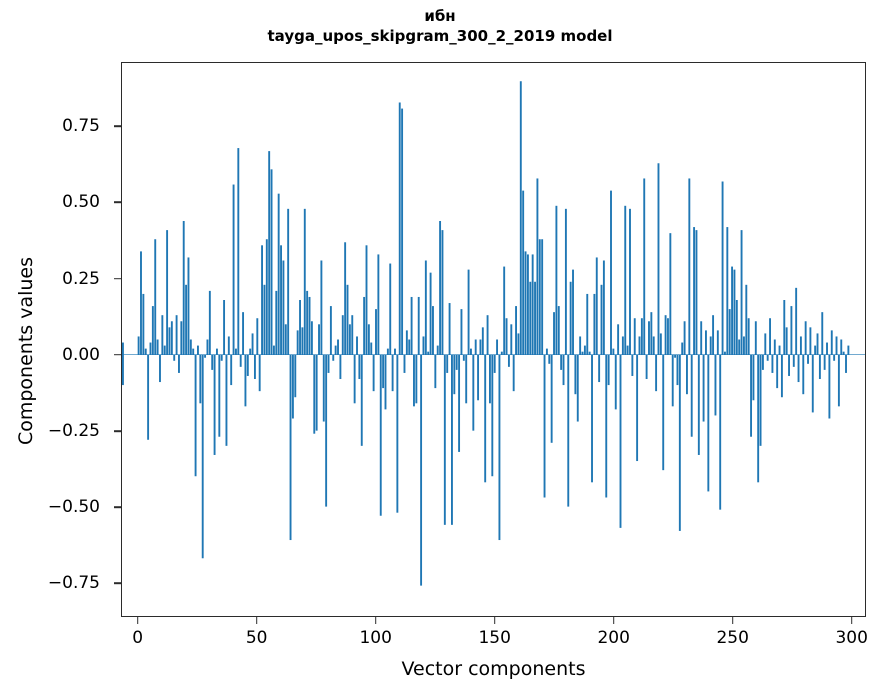 Image resolution: width=880 pixels, height=696 pixels. What do you see at coordinates (81, 202) in the screenshot?
I see `y-tick-label: 0.50` at bounding box center [81, 202].